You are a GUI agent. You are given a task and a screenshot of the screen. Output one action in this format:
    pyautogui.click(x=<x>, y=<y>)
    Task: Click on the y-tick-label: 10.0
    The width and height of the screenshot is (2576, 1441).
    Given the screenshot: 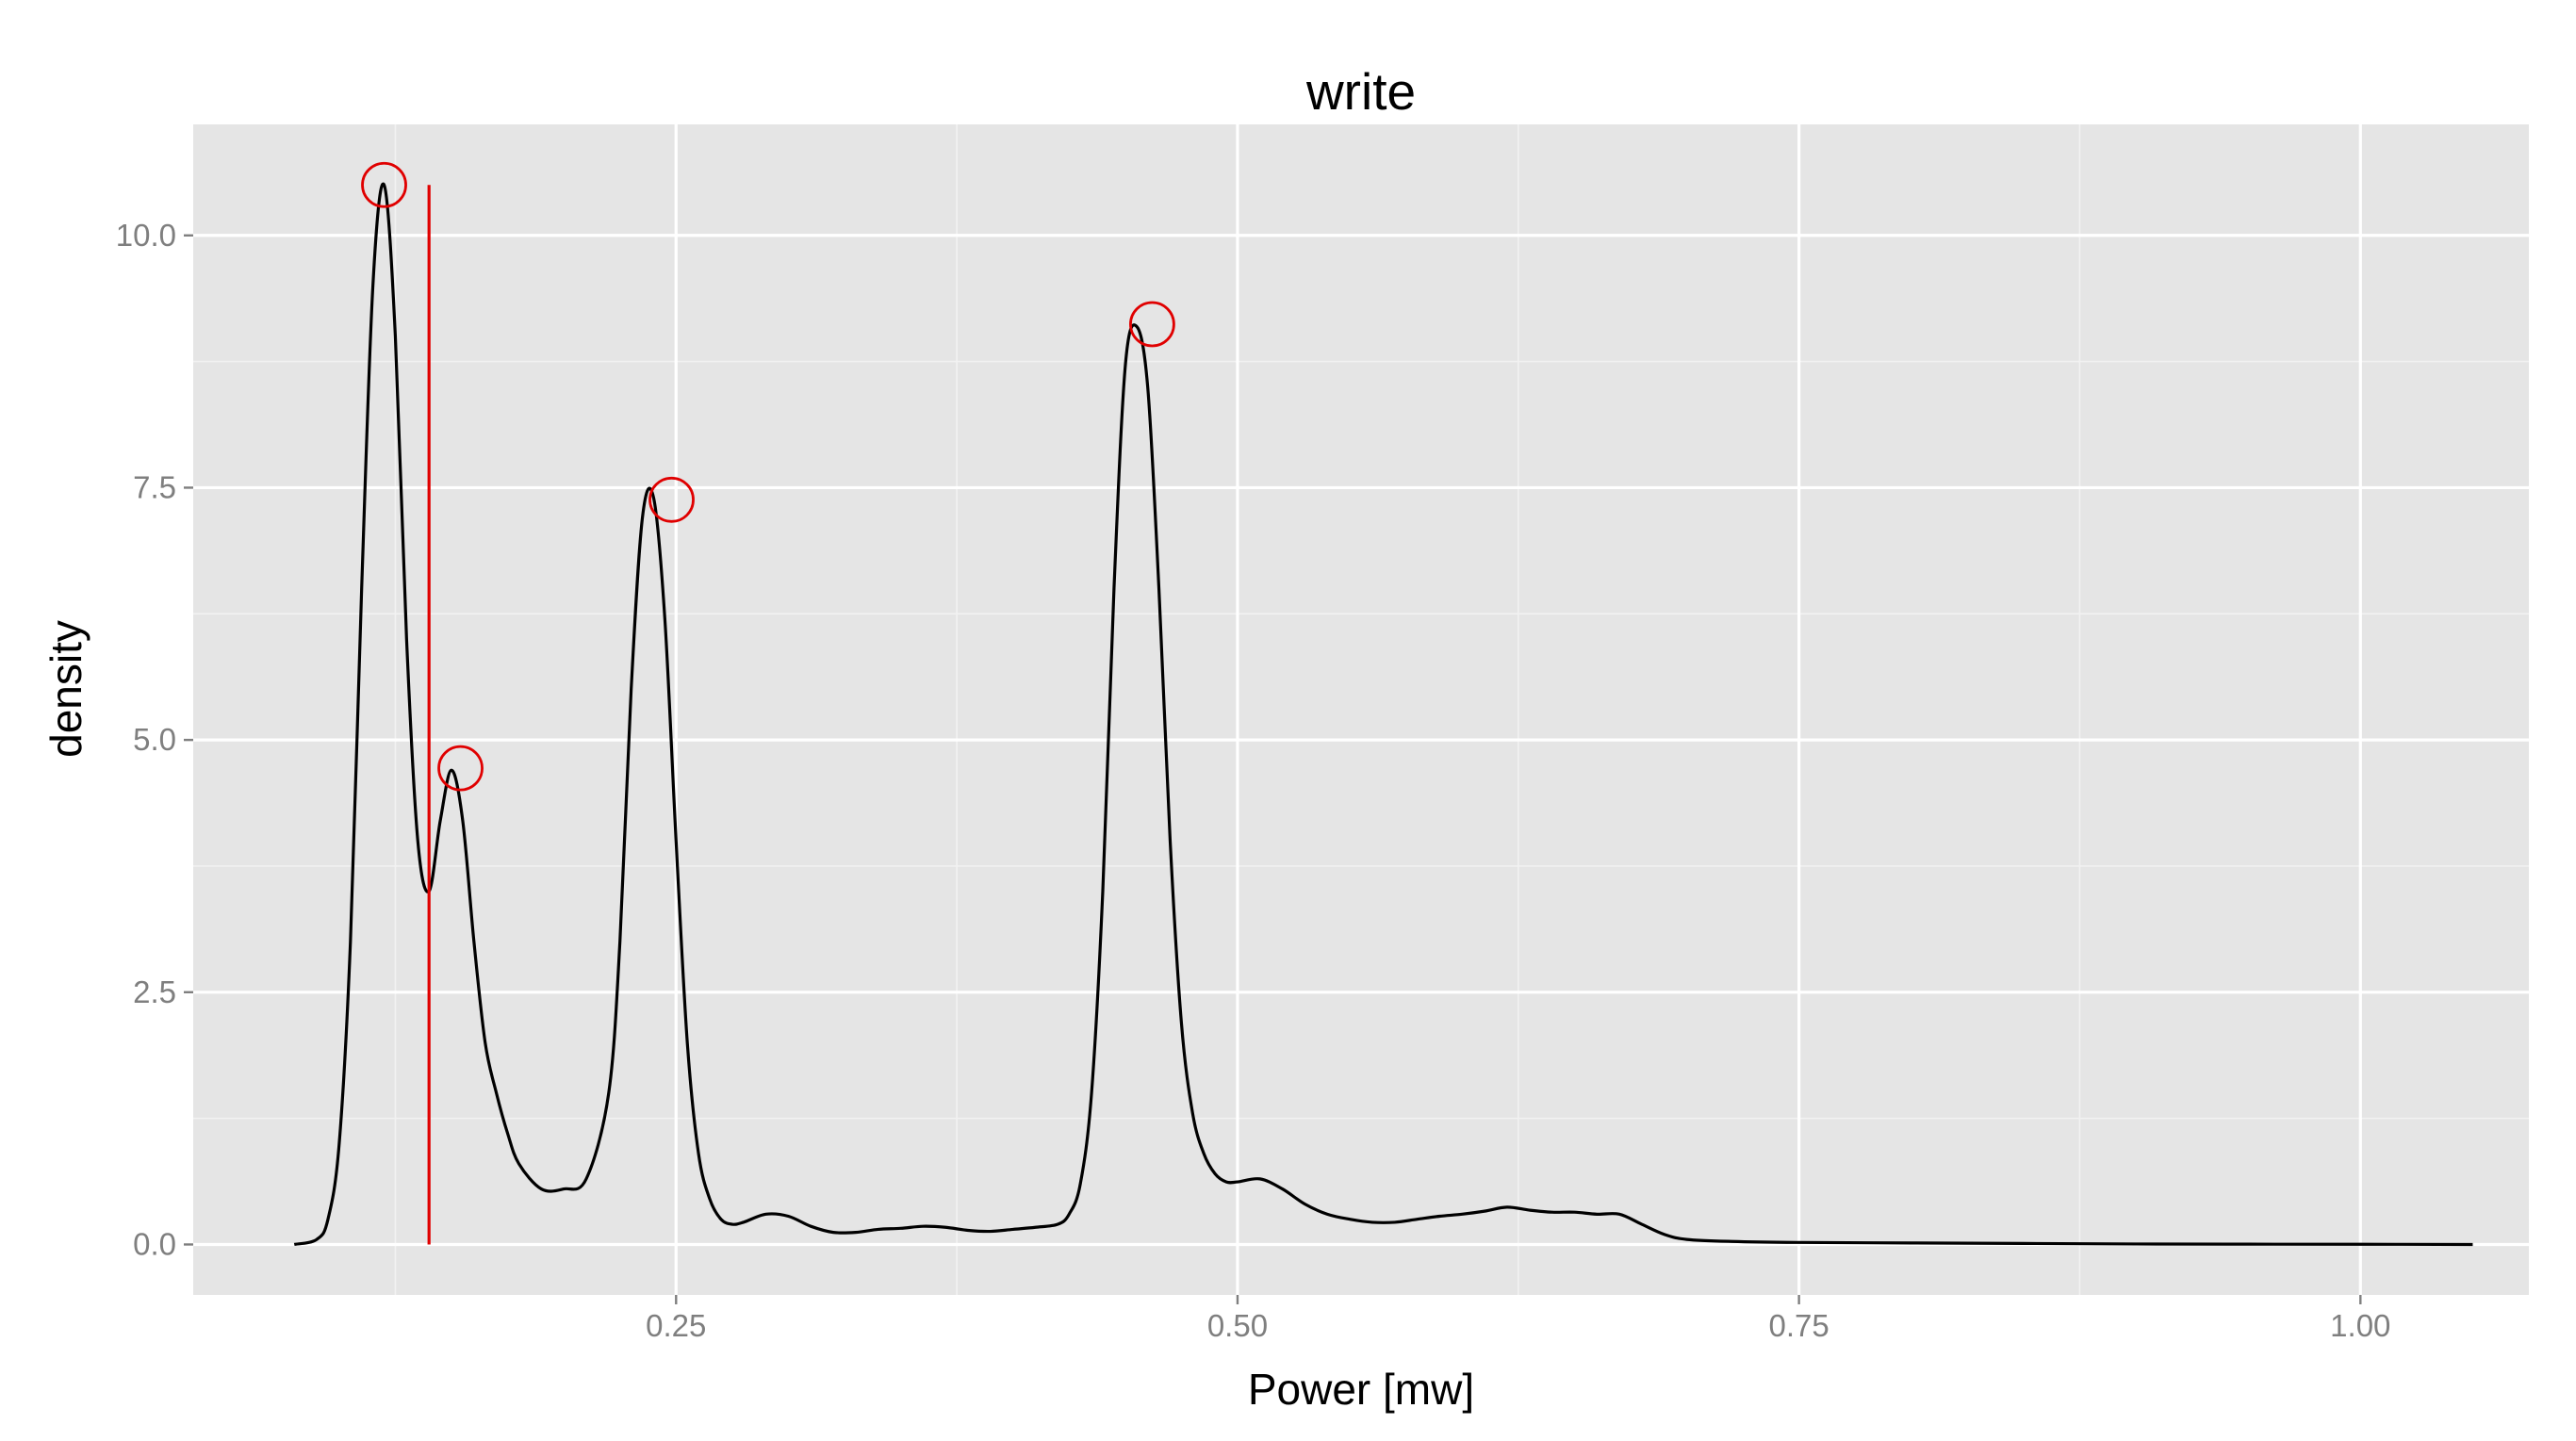 What is the action you would take?
    pyautogui.click(x=146, y=236)
    